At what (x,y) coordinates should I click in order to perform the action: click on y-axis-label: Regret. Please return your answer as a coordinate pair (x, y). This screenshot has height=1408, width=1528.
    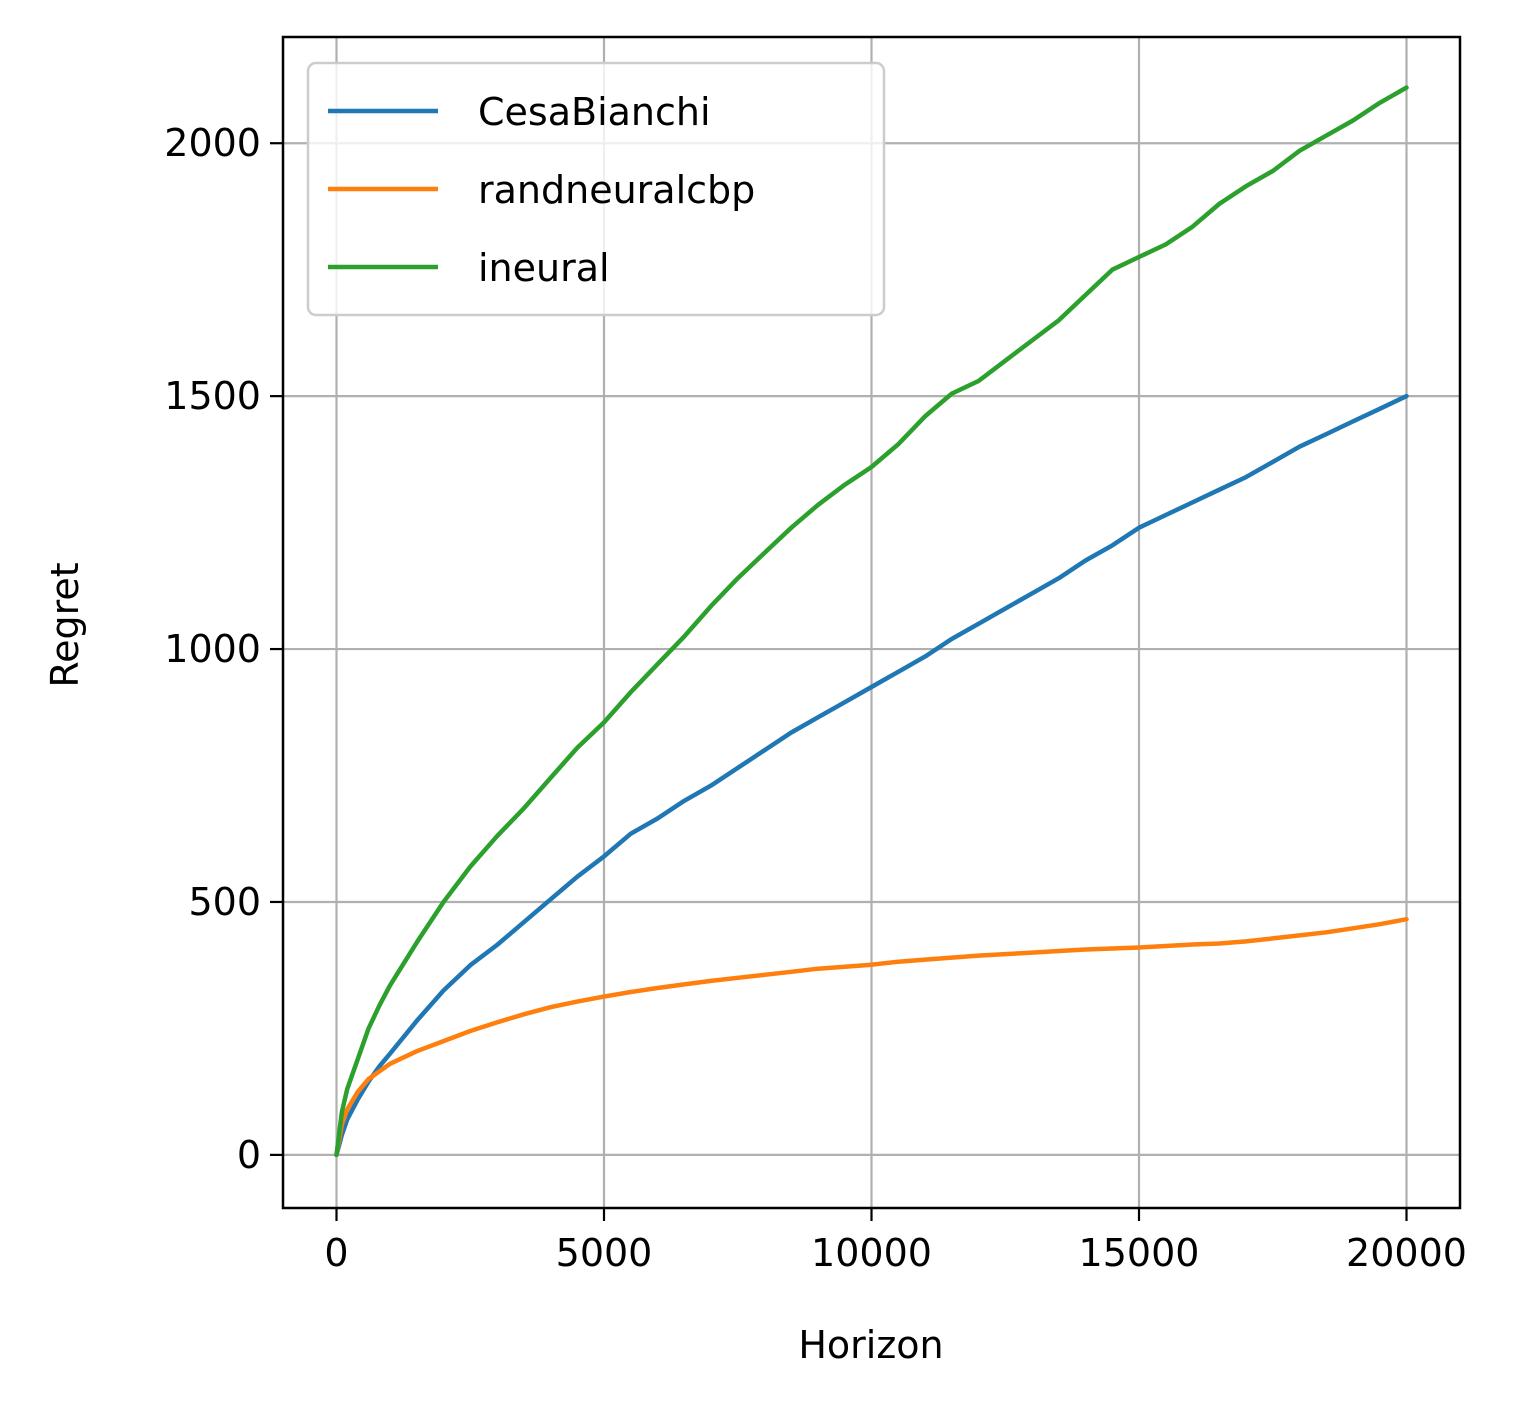
    Looking at the image, I should click on (65, 624).